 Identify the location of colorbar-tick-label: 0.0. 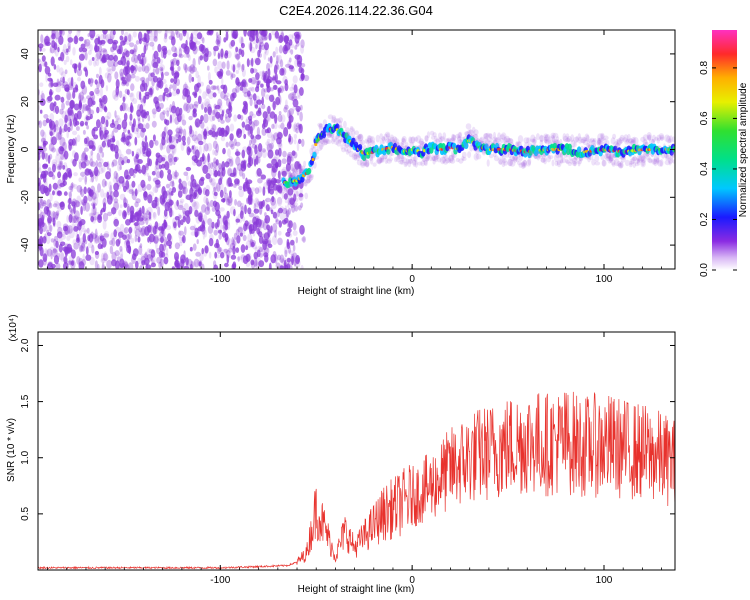
(704, 270).